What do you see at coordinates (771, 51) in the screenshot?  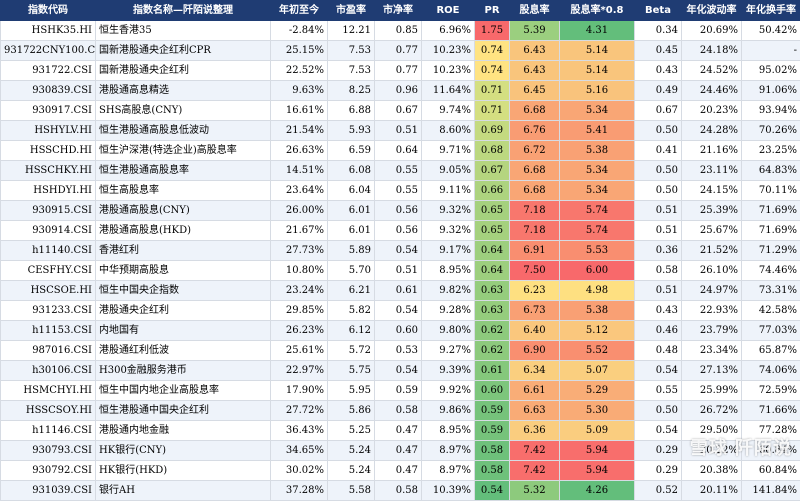 I see `cell-turnover: -` at bounding box center [771, 51].